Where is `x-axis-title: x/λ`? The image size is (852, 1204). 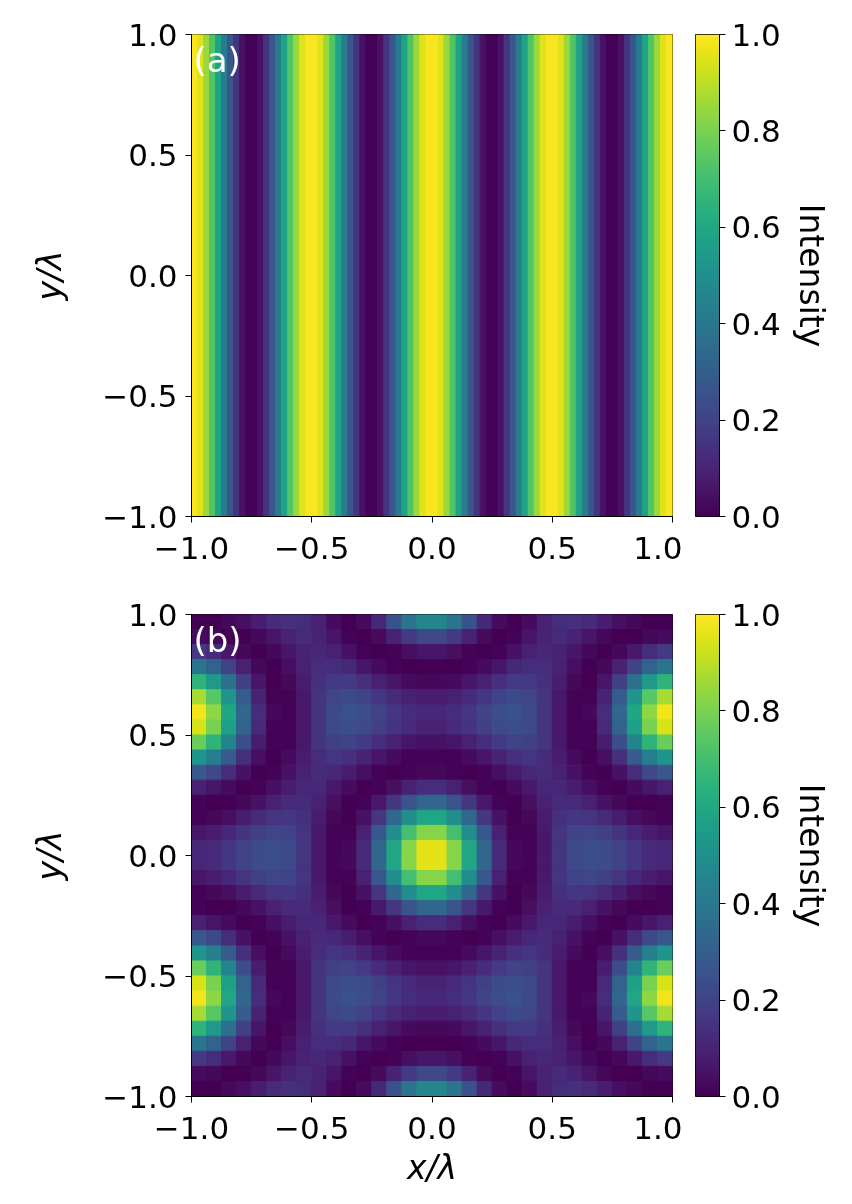 x-axis-title: x/λ is located at coordinates (431, 1167).